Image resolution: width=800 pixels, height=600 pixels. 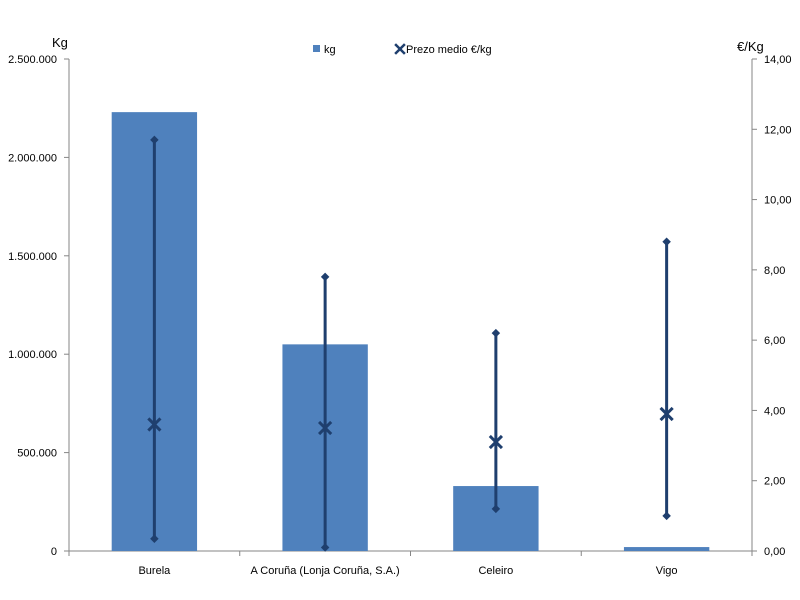 I want to click on y-right-axis-label: €/Kg, so click(x=750, y=46).